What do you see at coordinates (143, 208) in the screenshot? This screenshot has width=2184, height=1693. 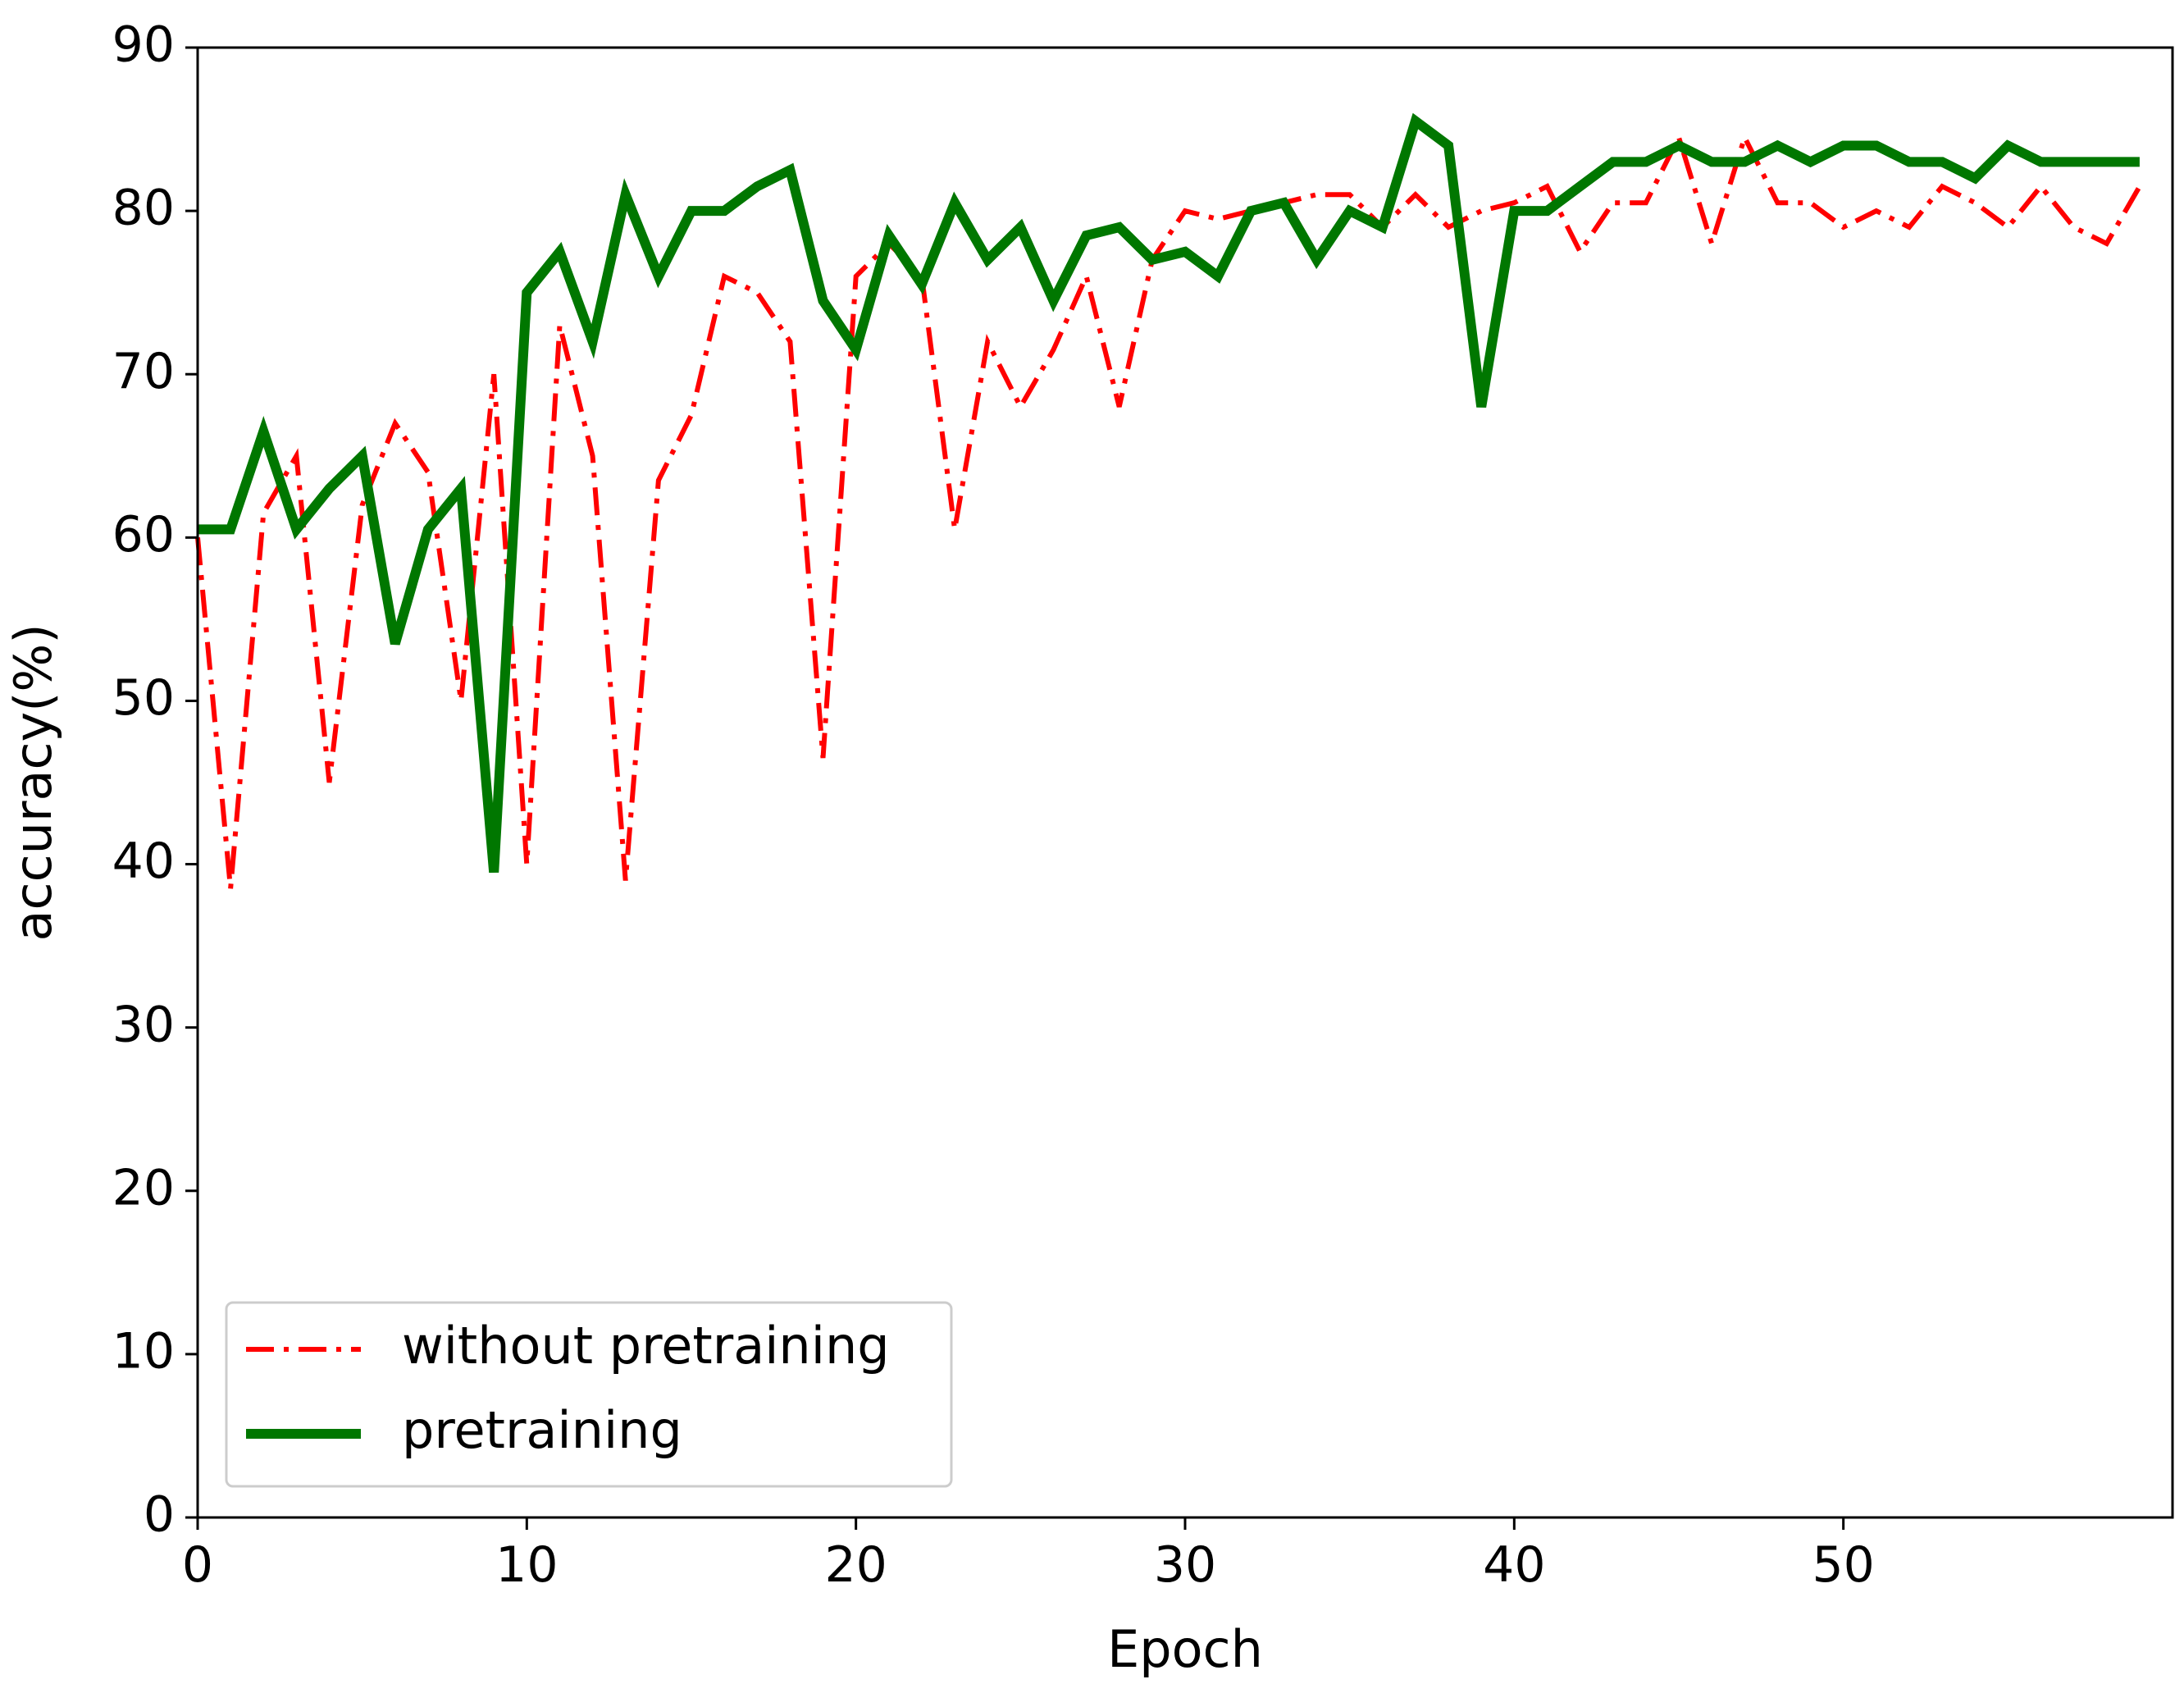 I see `y-tick-label: 80` at bounding box center [143, 208].